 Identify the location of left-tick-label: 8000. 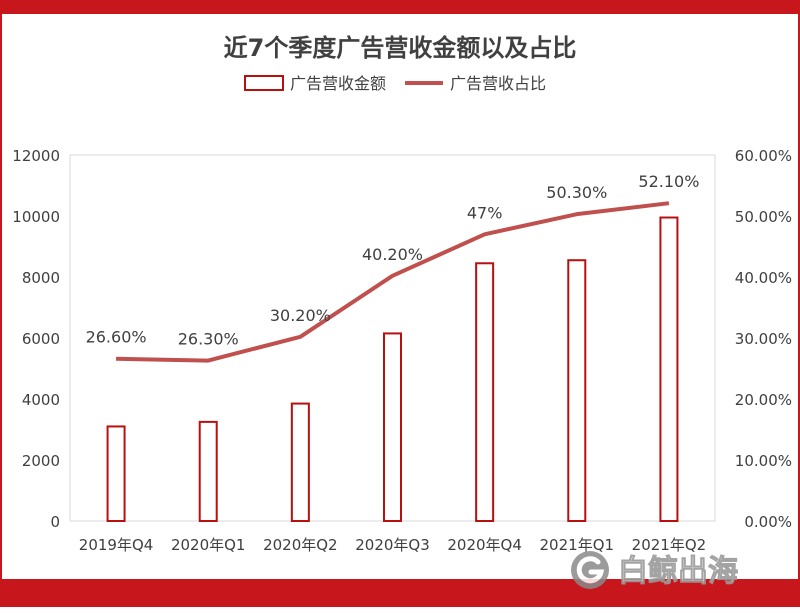
(41, 278).